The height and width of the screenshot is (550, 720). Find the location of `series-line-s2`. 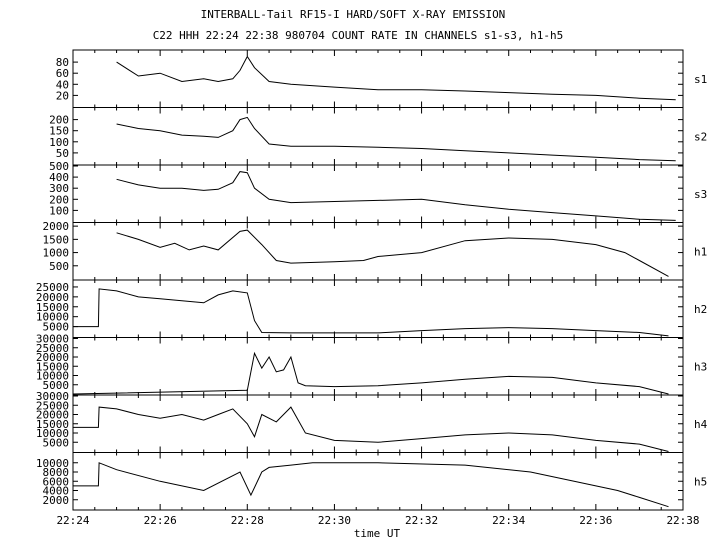

series-line-s2 is located at coordinates (396, 139).